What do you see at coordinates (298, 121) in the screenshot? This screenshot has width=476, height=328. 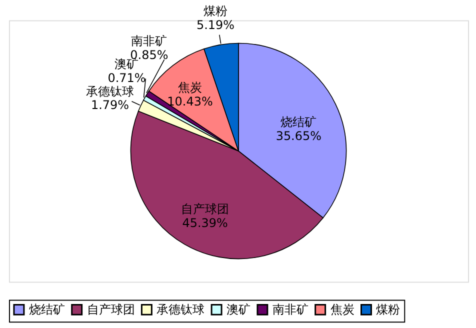 I see `slice-label: 烧结矿` at bounding box center [298, 121].